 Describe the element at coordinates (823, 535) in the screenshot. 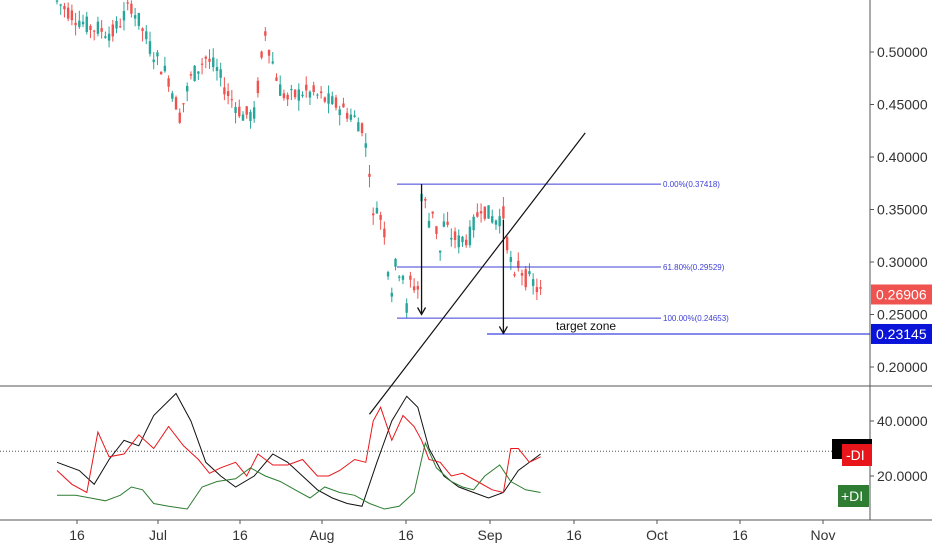

I see `time-tick-label: Nov` at that location.